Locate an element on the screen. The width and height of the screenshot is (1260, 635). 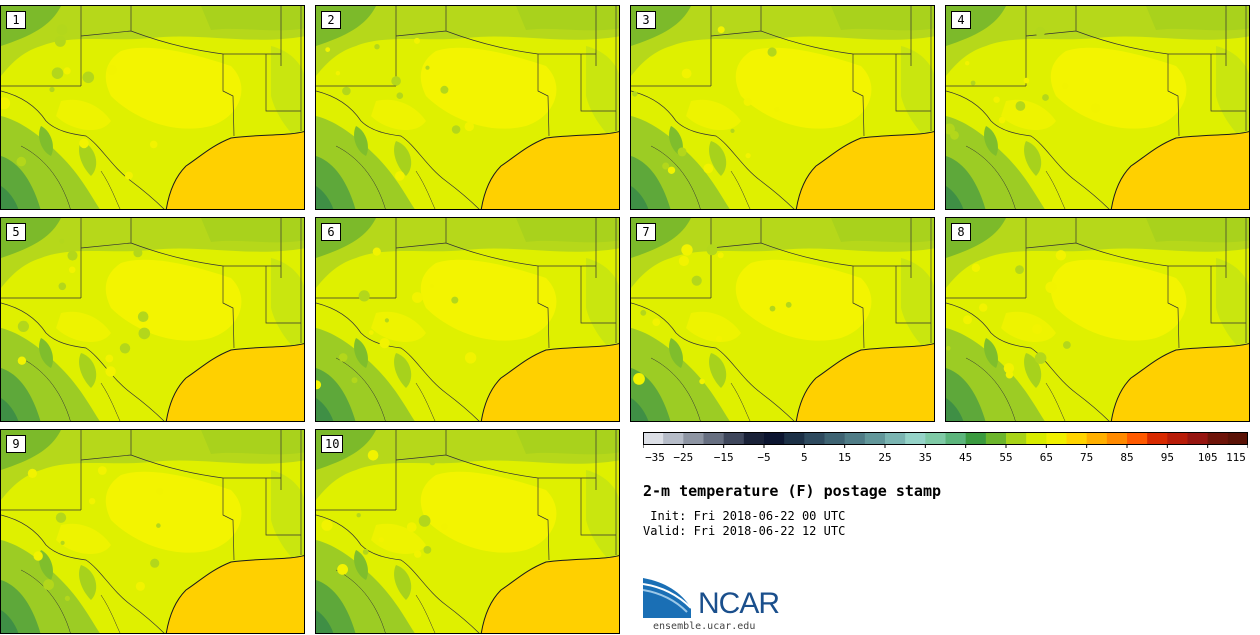
ensemble-member-map: 2 is located at coordinates (467, 107).